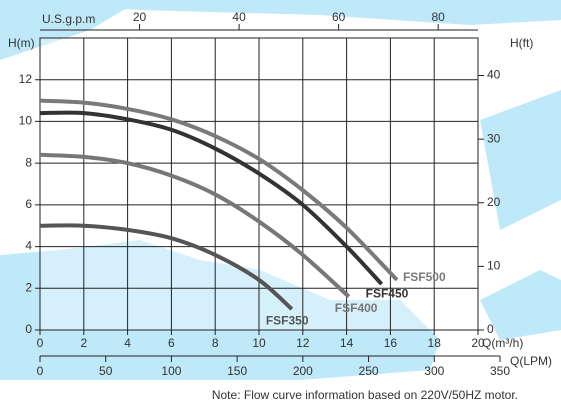  What do you see at coordinates (478, 343) in the screenshot?
I see `x-tick-label: 20` at bounding box center [478, 343].